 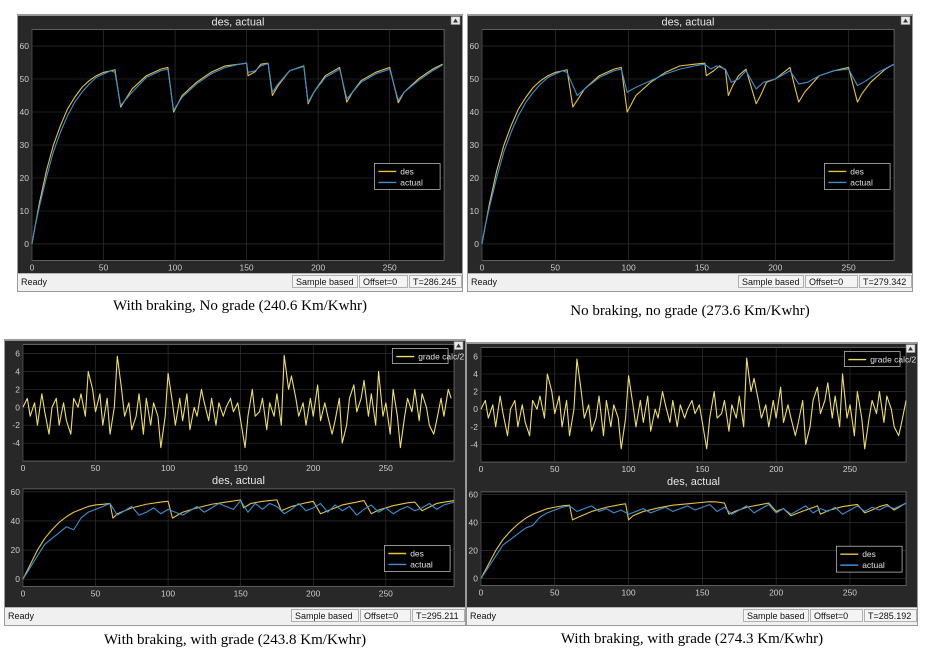 I want to click on status-time: T=285.192, so click(x=890, y=615).